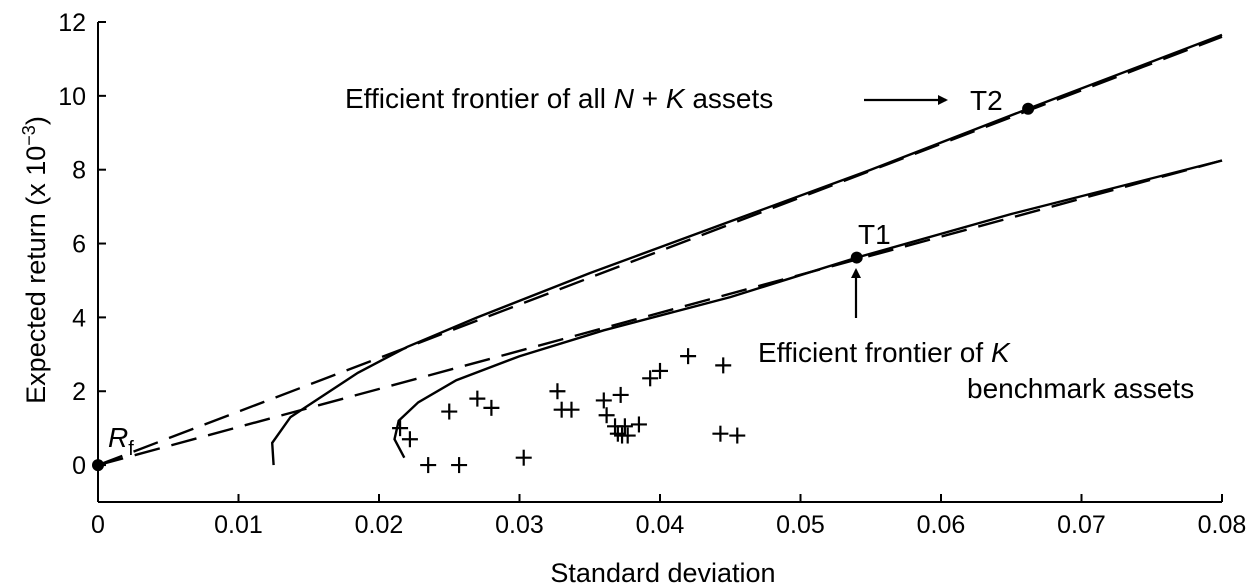 Image resolution: width=1258 pixels, height=588 pixels. I want to click on y-tick-label: 10, so click(72, 97).